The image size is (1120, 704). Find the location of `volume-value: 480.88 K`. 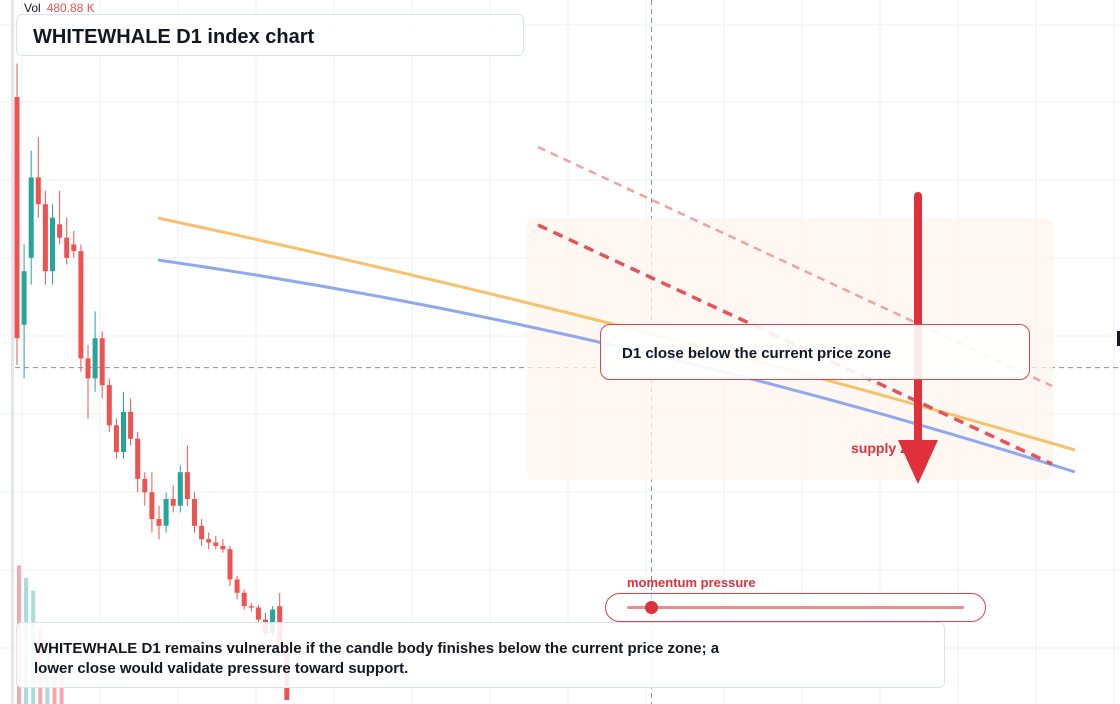

volume-value: 480.88 K is located at coordinates (70, 8).